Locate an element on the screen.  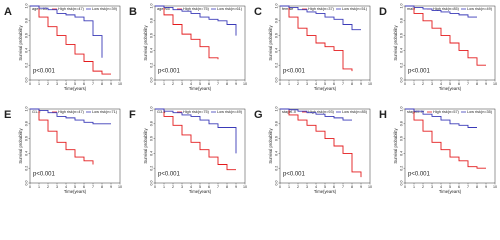
panel-label: A is located at coordinates (8, 12).